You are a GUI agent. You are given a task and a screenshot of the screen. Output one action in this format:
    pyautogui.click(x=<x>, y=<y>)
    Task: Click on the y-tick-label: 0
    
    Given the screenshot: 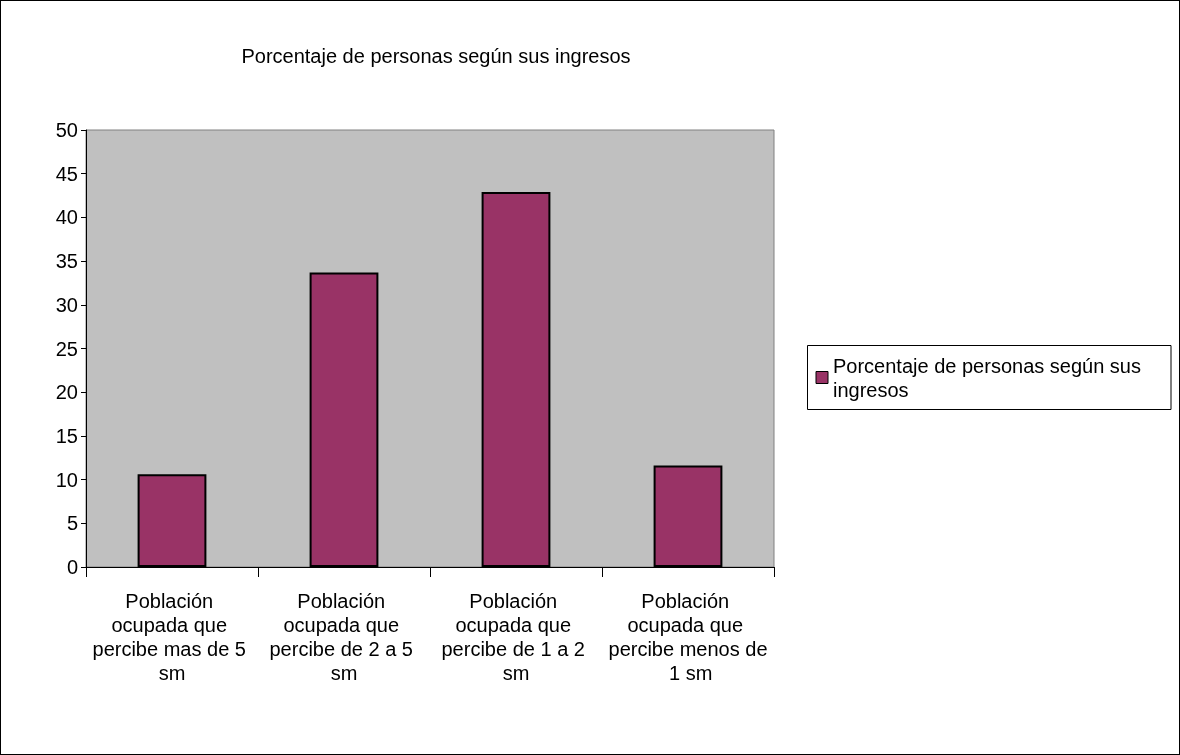 What is the action you would take?
    pyautogui.click(x=72, y=567)
    